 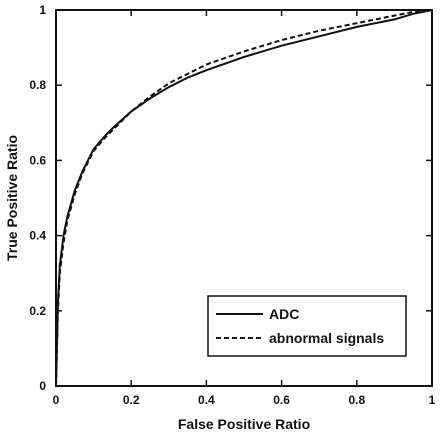 I want to click on x-tick-label: 1, so click(x=432, y=400).